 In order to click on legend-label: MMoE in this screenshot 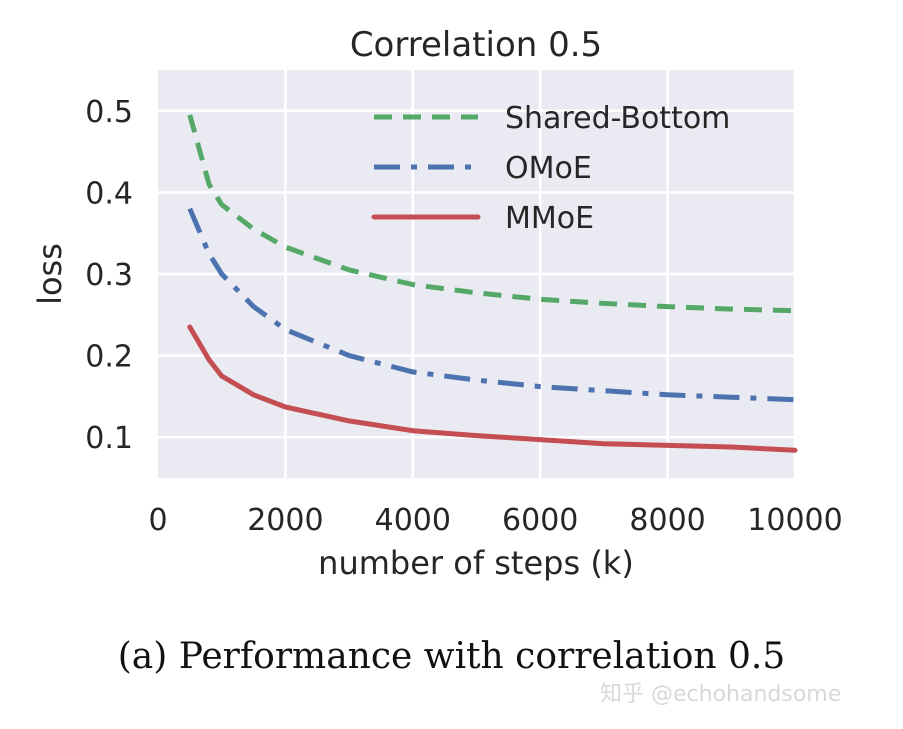, I will do `click(549, 218)`.